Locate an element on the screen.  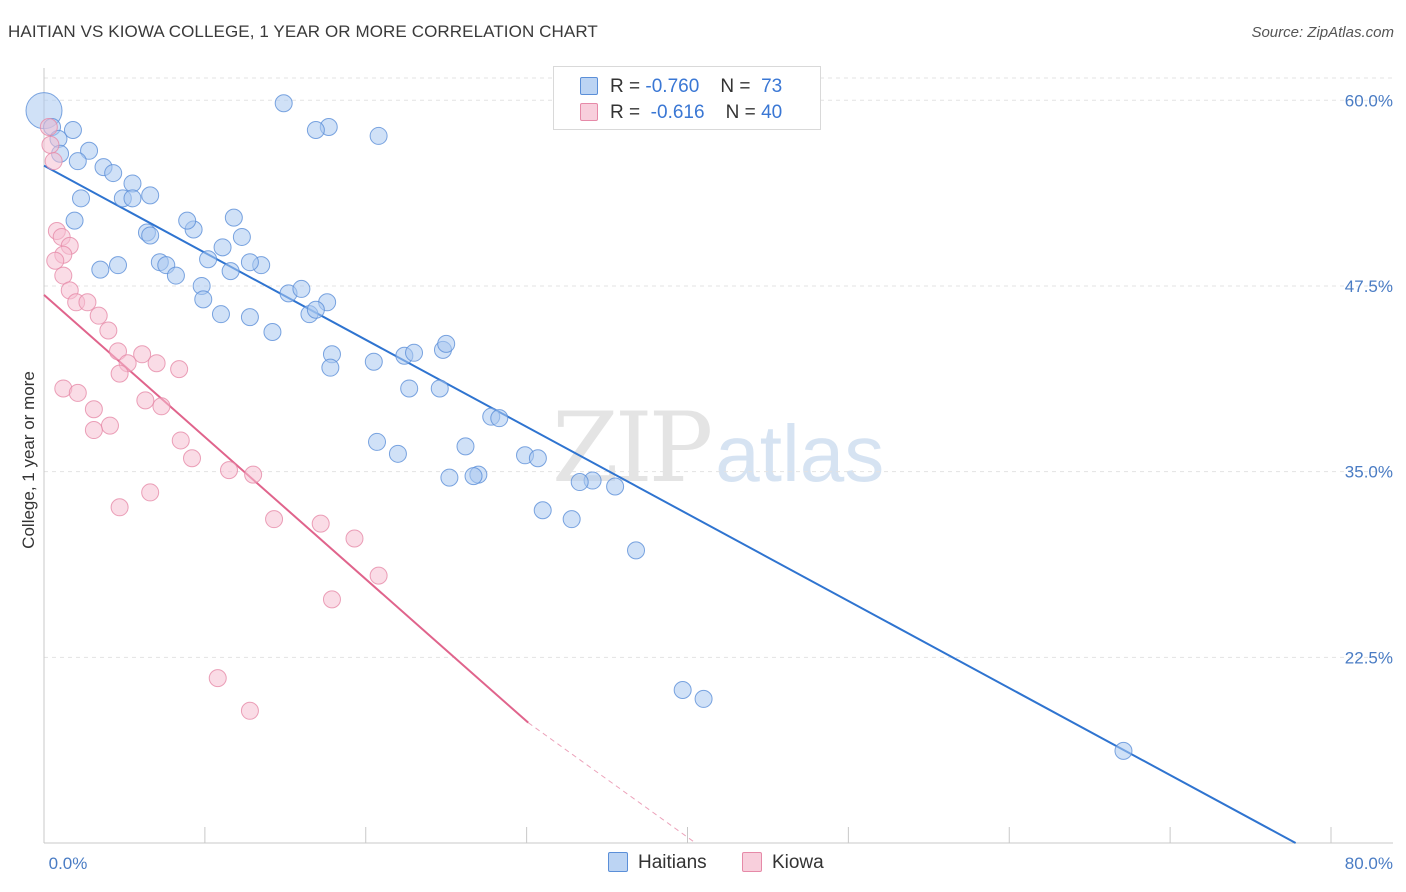
legend: R = -0.760 N = 73 R = -0.616 N = 40 is located at coordinates (687, 98).